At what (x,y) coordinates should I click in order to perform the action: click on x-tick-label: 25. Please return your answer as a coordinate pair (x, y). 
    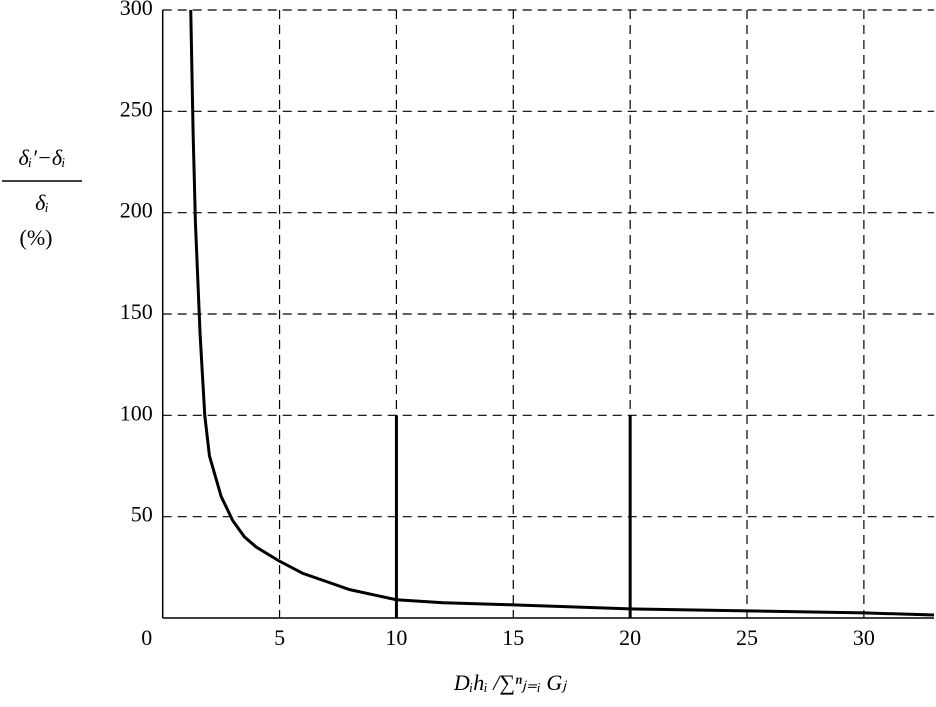
    Looking at the image, I should click on (747, 637).